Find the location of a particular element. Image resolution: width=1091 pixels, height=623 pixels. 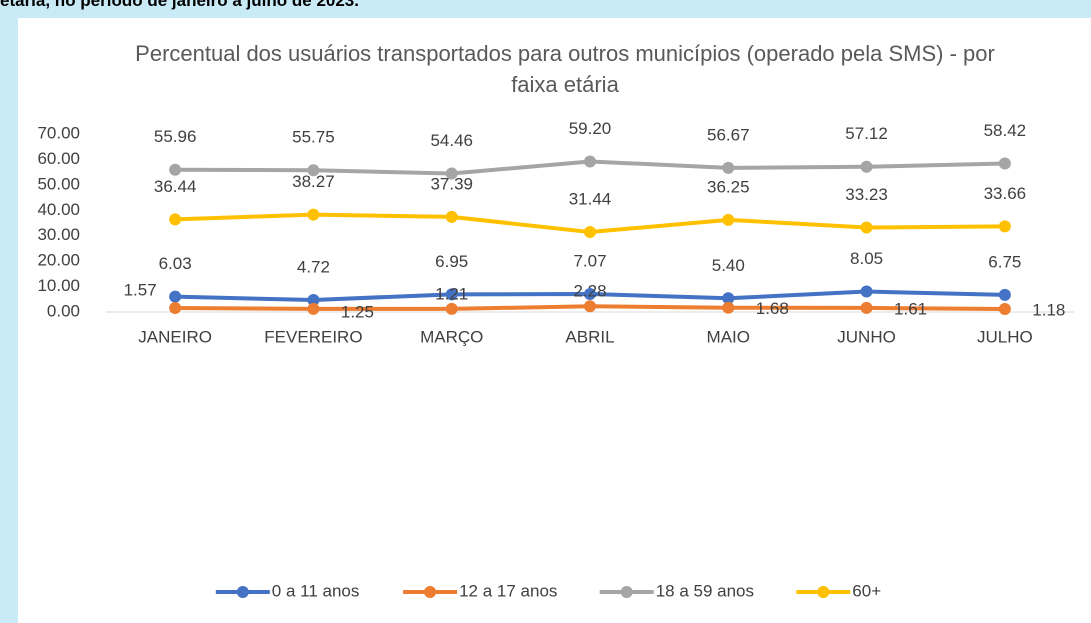

data-label: 33.23 is located at coordinates (866, 194).